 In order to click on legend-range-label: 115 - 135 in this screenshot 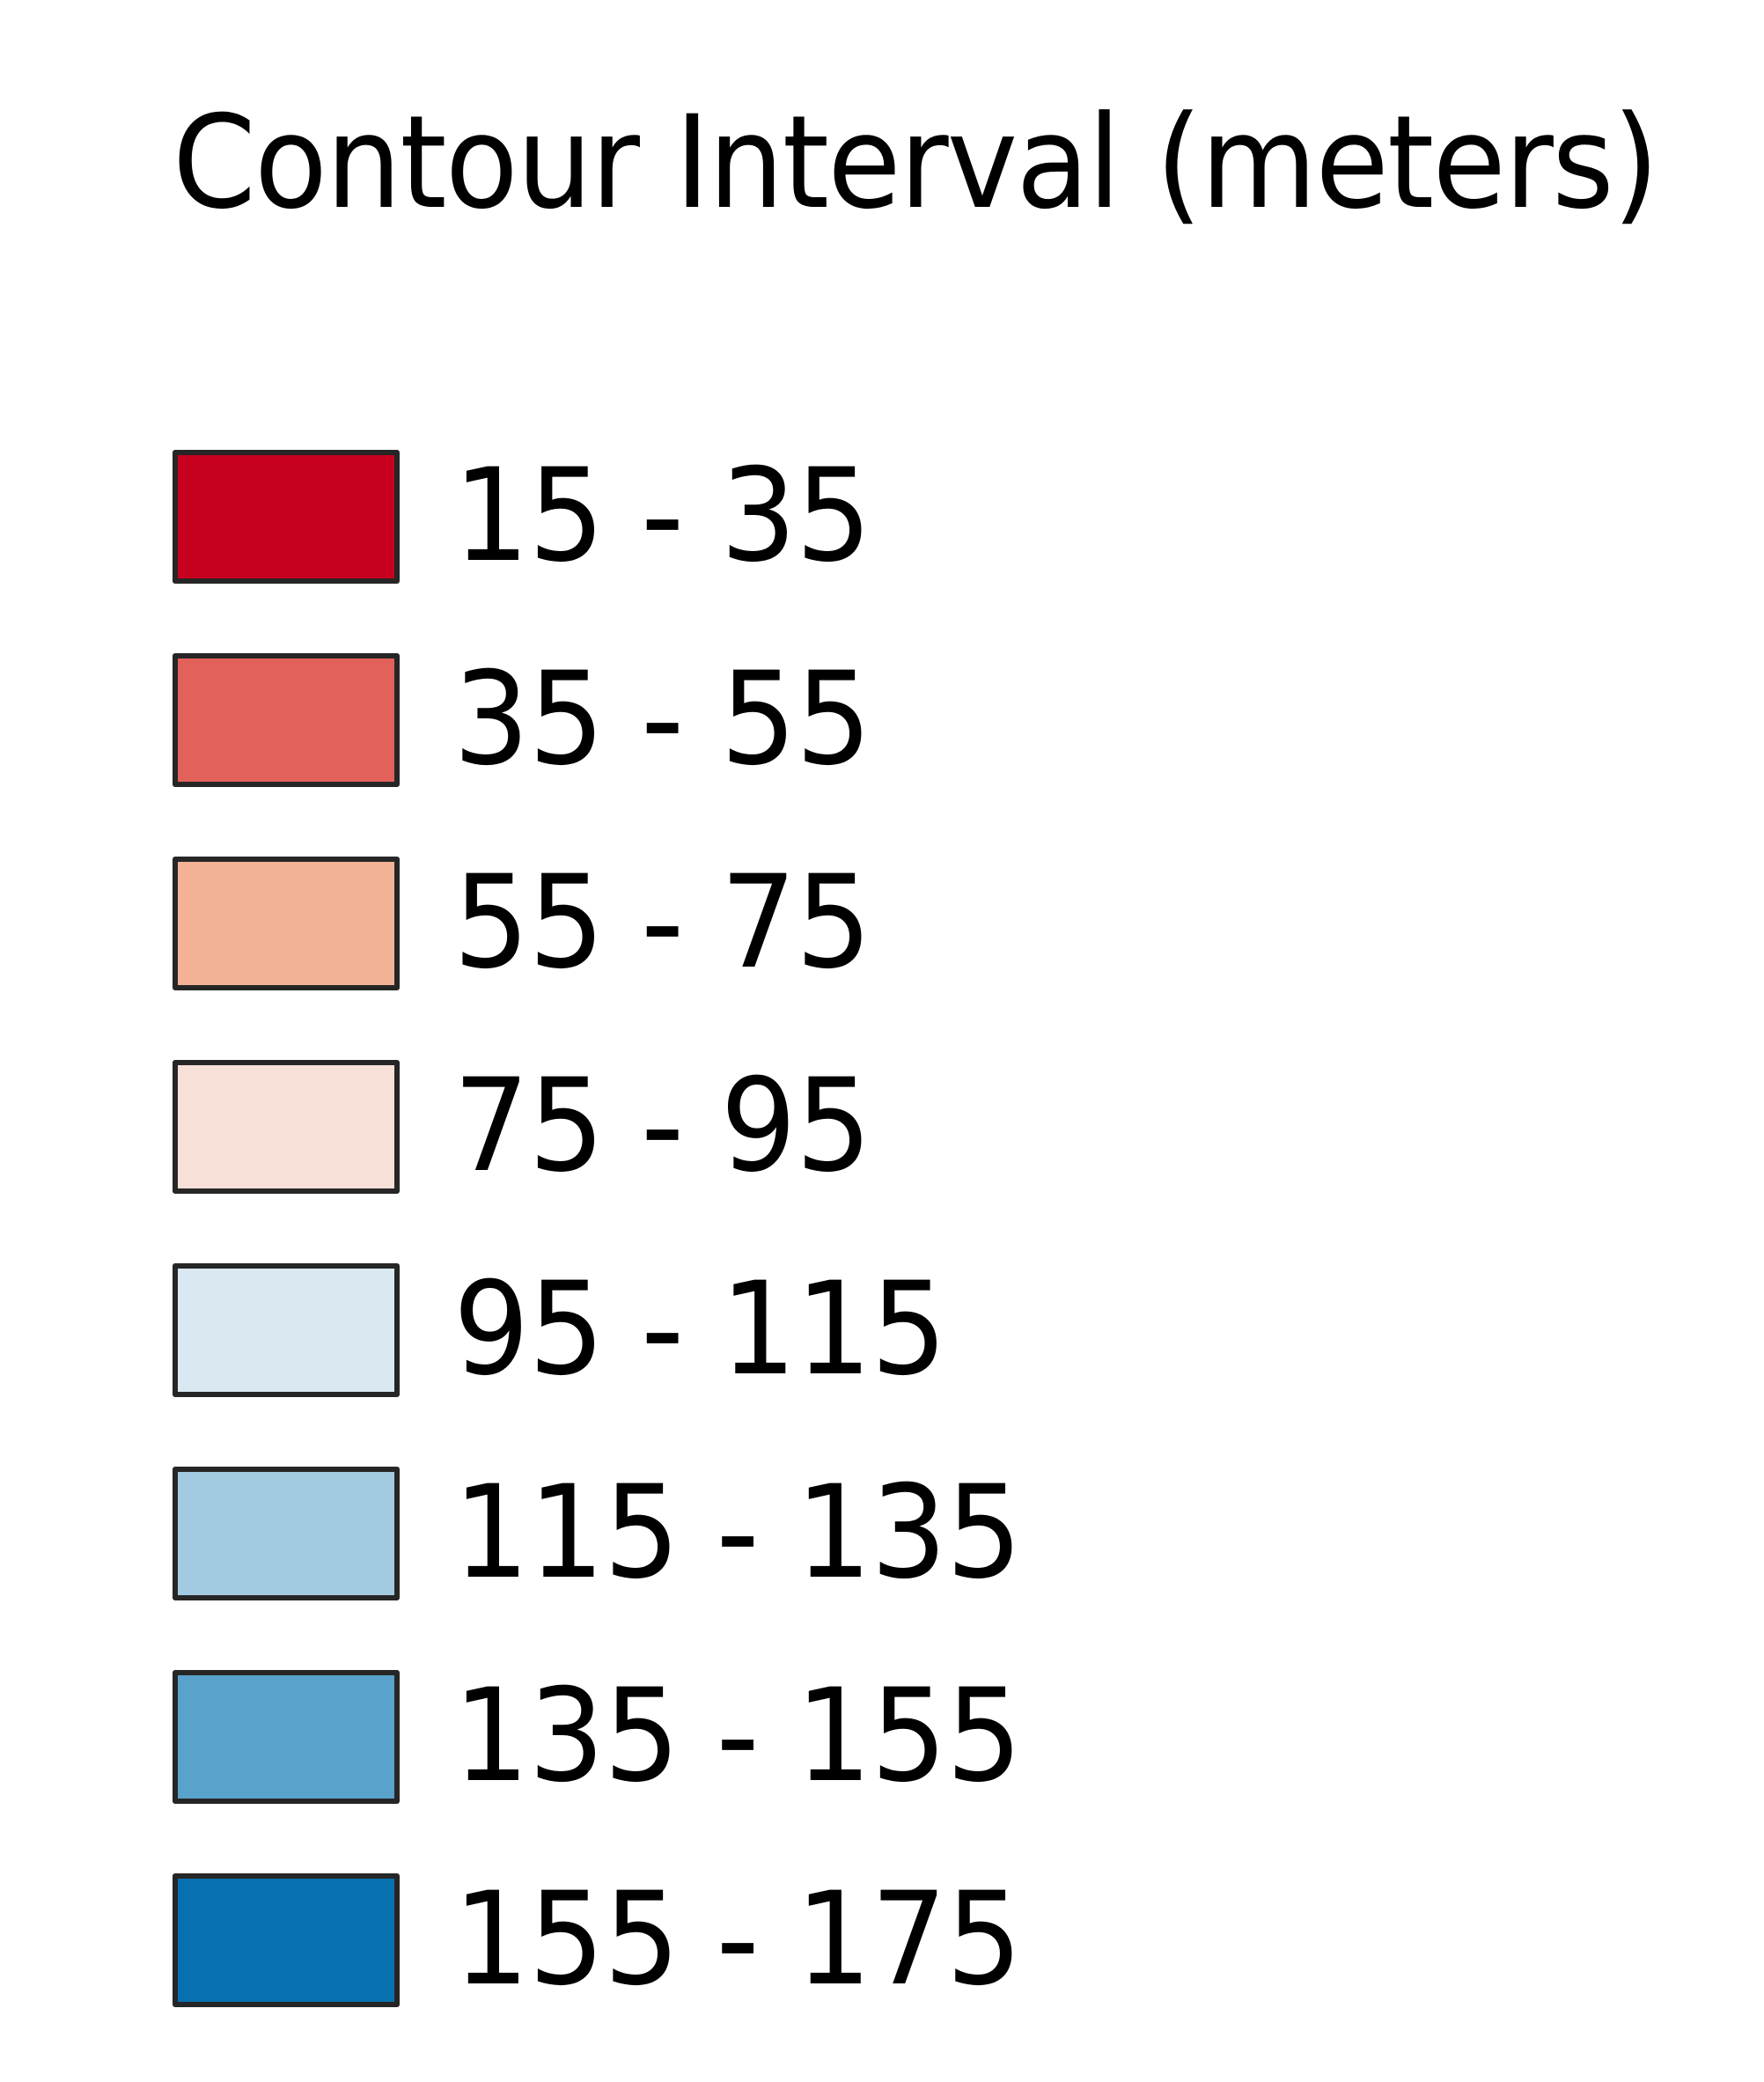, I will do `click(737, 1532)`.